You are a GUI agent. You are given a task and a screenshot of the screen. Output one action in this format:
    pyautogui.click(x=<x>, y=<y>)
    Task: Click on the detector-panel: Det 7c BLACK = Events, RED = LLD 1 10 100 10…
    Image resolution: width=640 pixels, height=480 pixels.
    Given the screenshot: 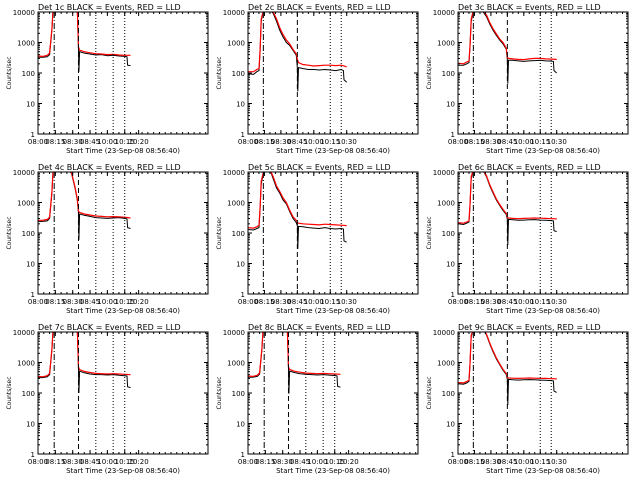 What is the action you would take?
    pyautogui.click(x=107, y=399)
    